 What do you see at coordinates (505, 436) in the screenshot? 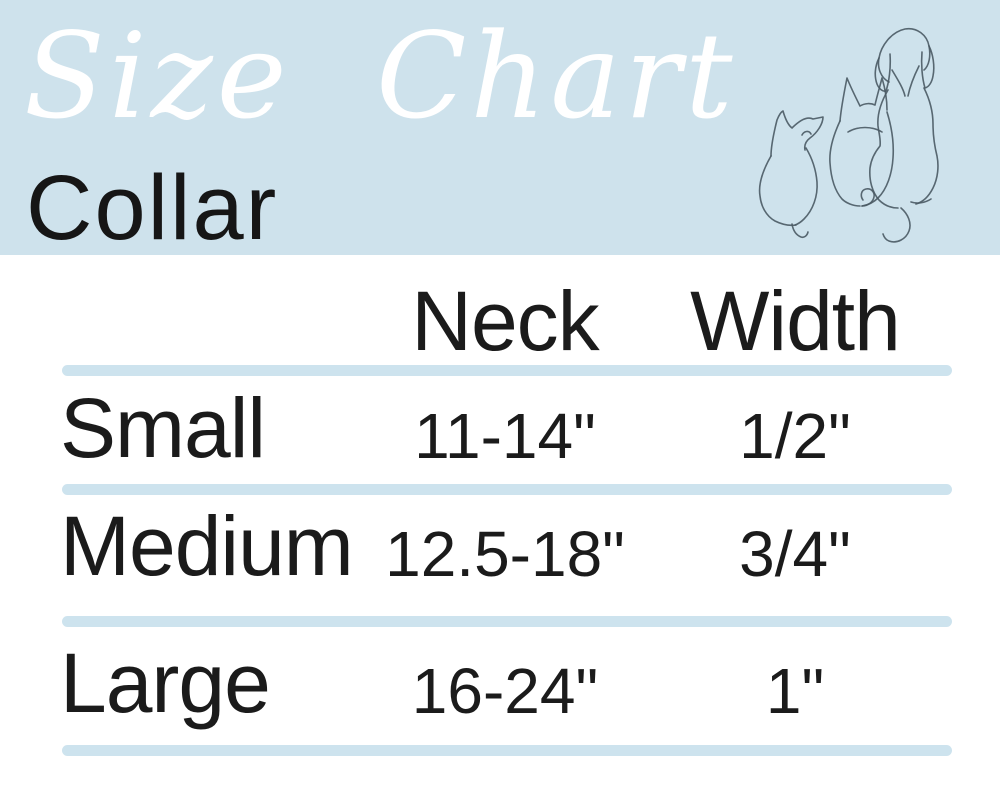
I see `neck-value: 11-14"` at bounding box center [505, 436].